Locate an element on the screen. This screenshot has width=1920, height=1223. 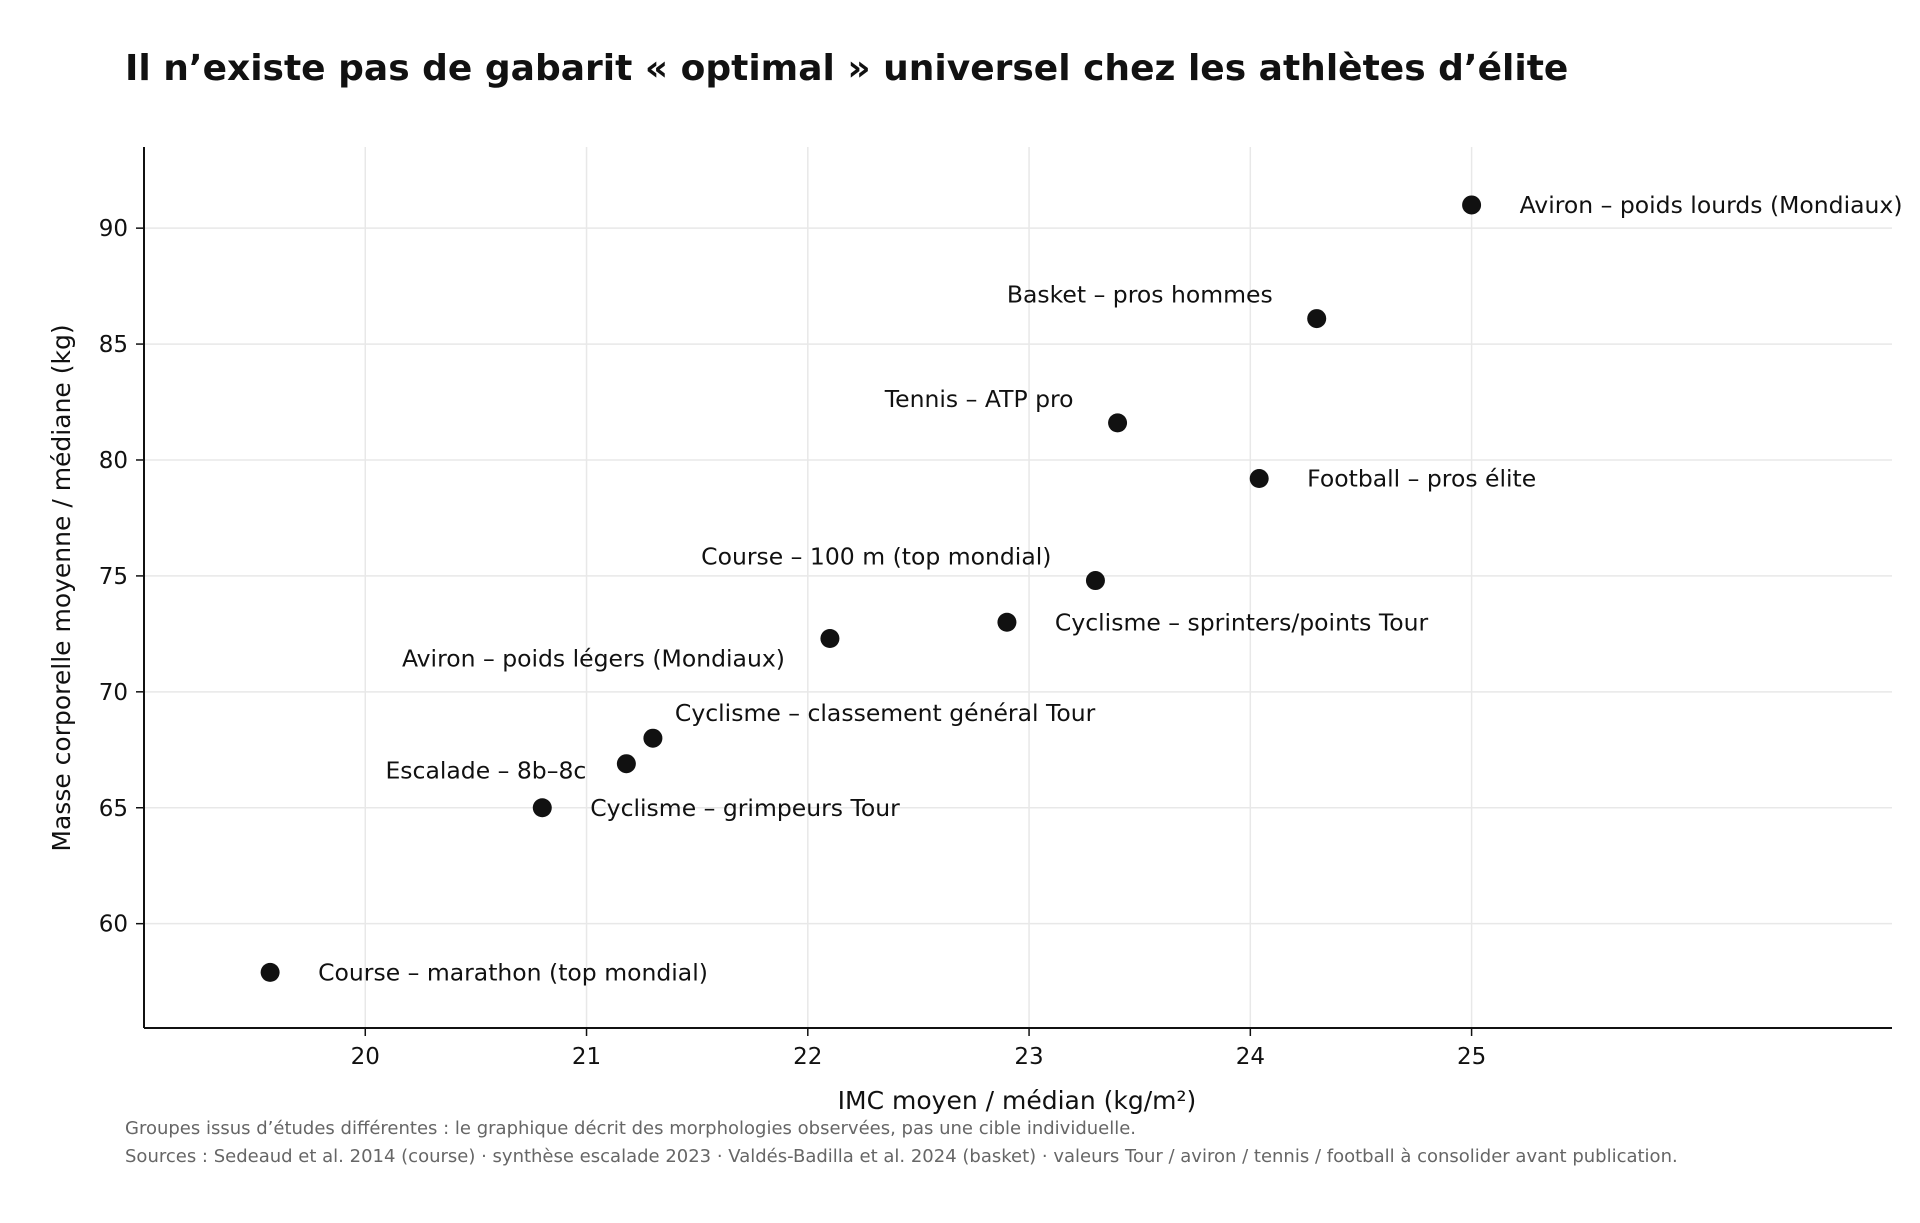
y-tick-label: 75 is located at coordinates (113, 577).